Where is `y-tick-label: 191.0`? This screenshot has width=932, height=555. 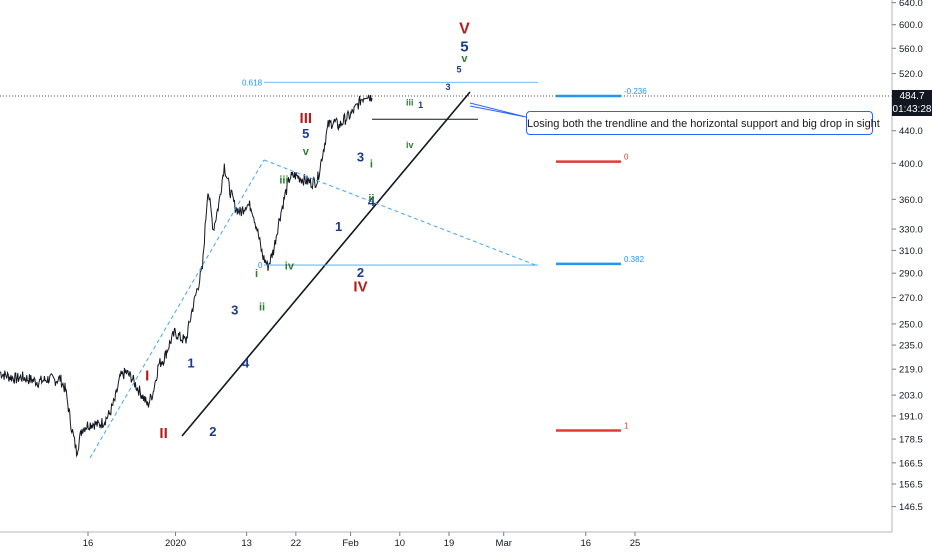
y-tick-label: 191.0 is located at coordinates (911, 416).